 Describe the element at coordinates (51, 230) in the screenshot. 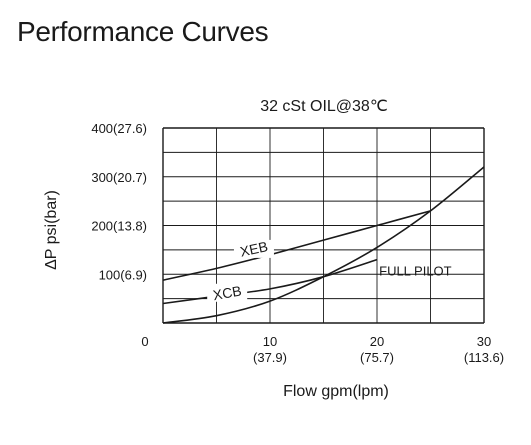

I see `y-axis-label: ΔP psi(bar)` at that location.